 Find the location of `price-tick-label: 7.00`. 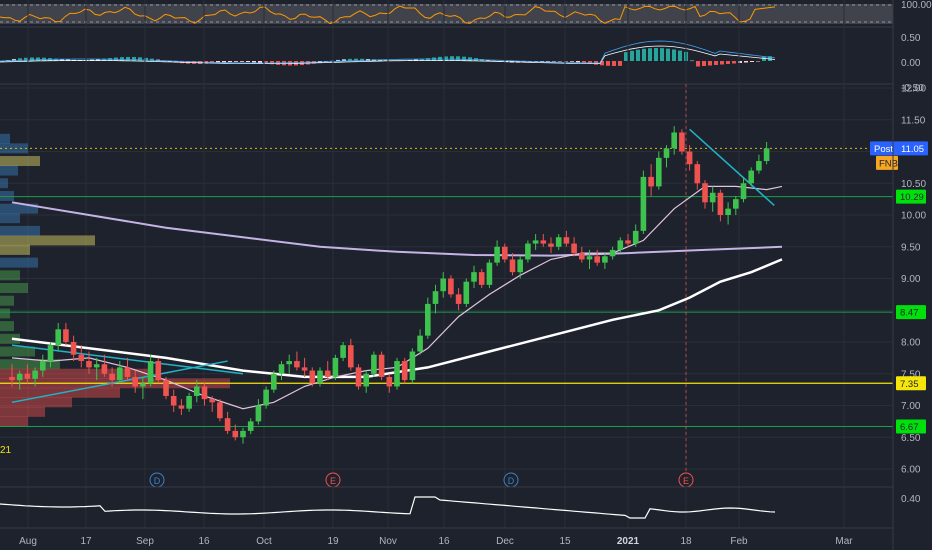

price-tick-label: 7.00 is located at coordinates (911, 406).